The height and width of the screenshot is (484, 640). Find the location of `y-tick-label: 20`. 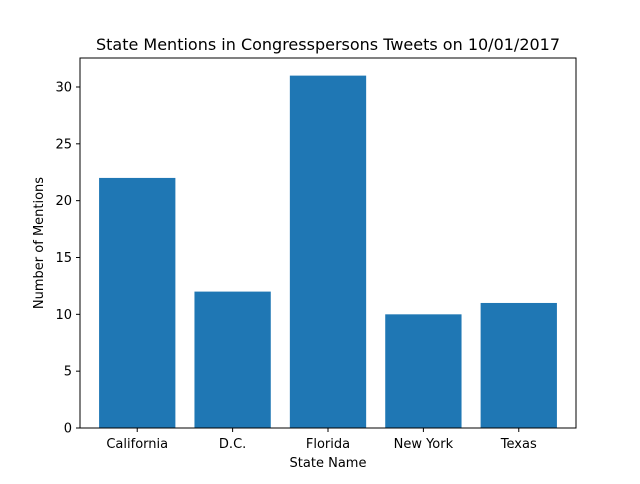

y-tick-label: 20 is located at coordinates (63, 201).